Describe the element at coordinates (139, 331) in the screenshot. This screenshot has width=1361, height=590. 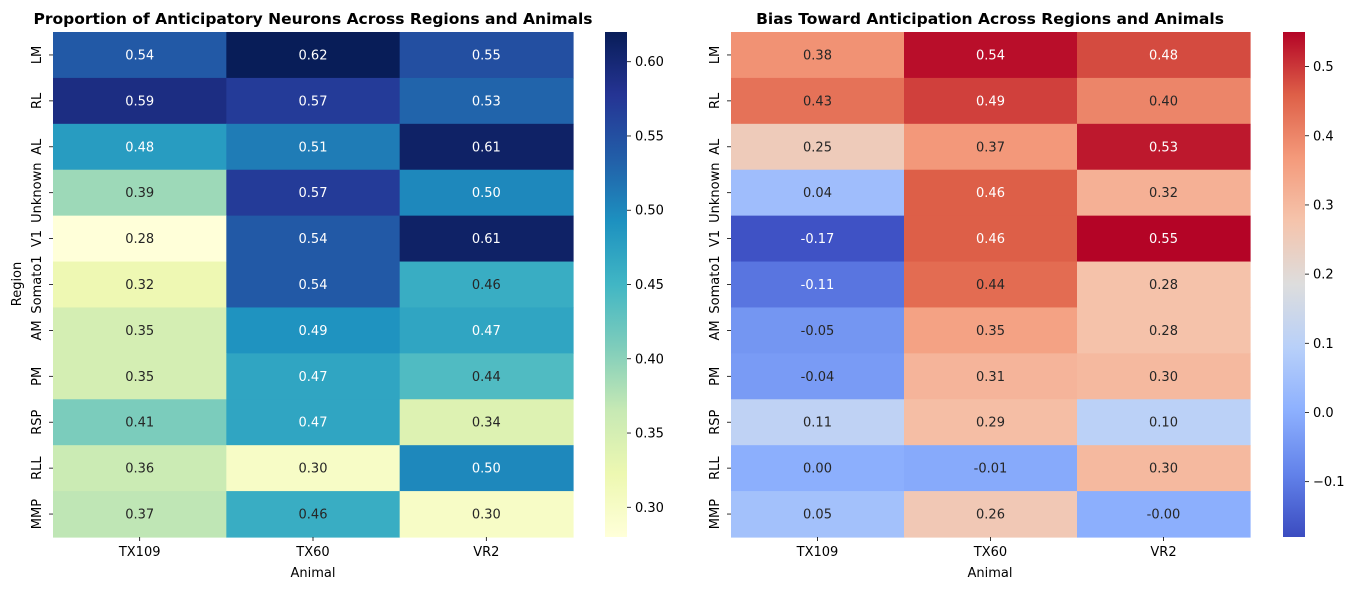
I see `cell-value-label: 0.35` at that location.